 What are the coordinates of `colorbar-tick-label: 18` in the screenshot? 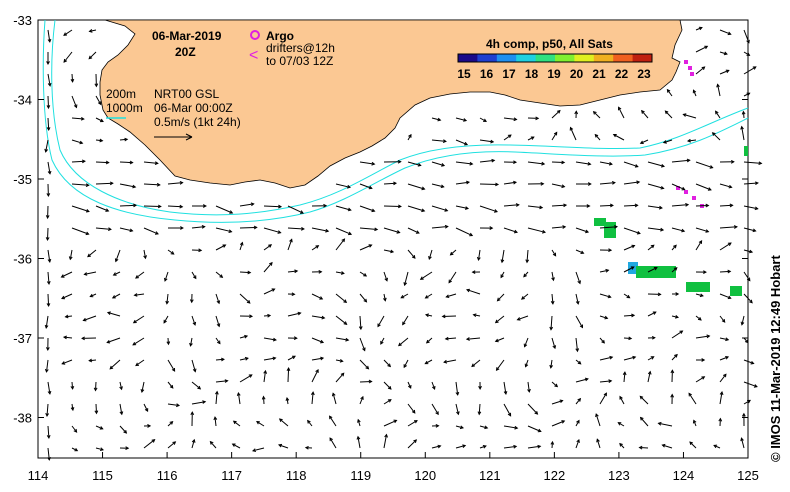 It's located at (532, 74).